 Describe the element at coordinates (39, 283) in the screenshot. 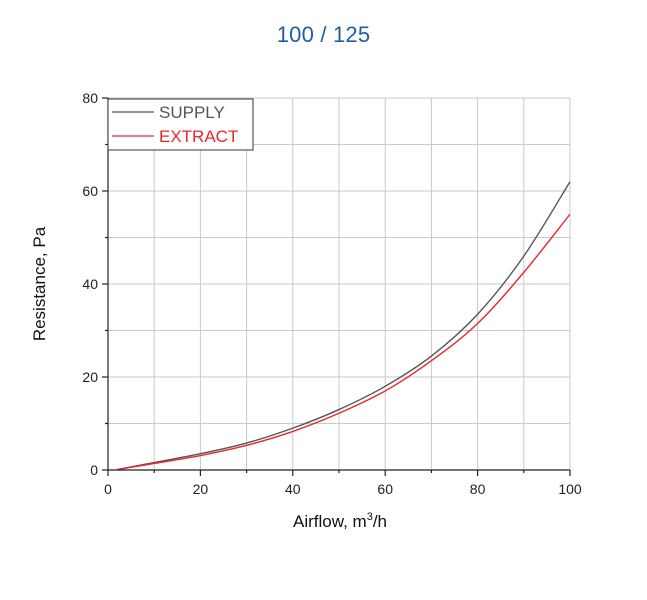

I see `y-axis-title: Resistance, Pa` at that location.